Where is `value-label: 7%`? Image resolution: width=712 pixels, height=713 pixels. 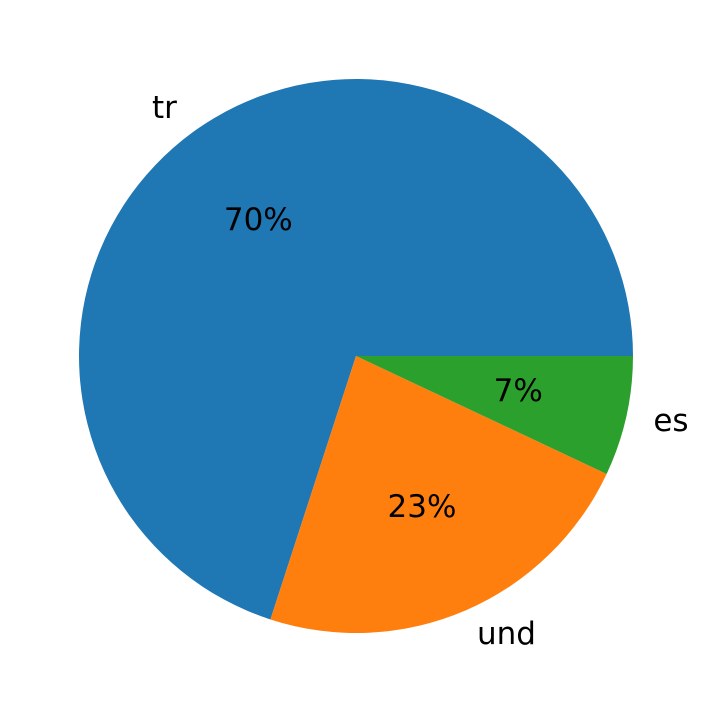 value-label: 7% is located at coordinates (518, 391).